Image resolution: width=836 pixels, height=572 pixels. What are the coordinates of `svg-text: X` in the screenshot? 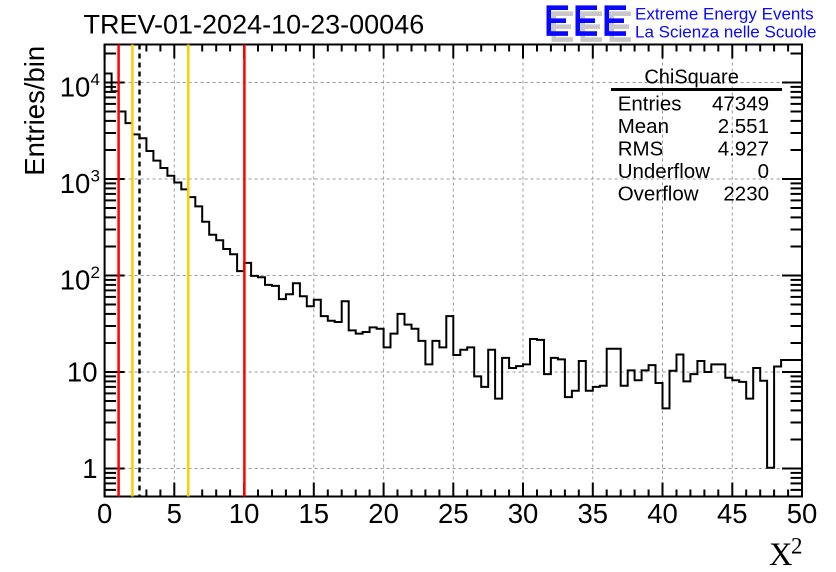 It's located at (780, 554).